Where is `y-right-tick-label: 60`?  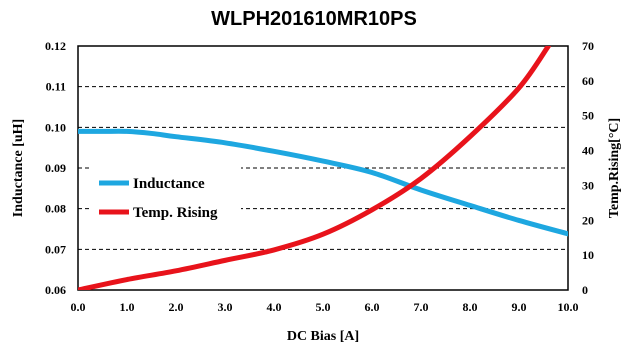 y-right-tick-label: 60 is located at coordinates (588, 81).